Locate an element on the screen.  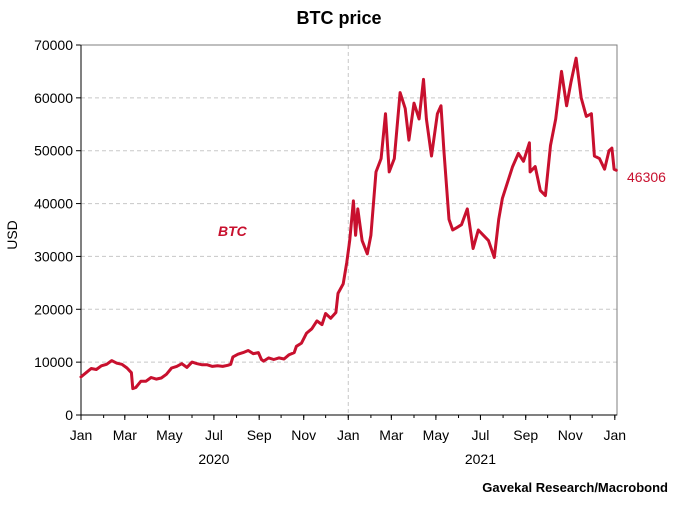
y-tick-label: 0 is located at coordinates (69, 415).